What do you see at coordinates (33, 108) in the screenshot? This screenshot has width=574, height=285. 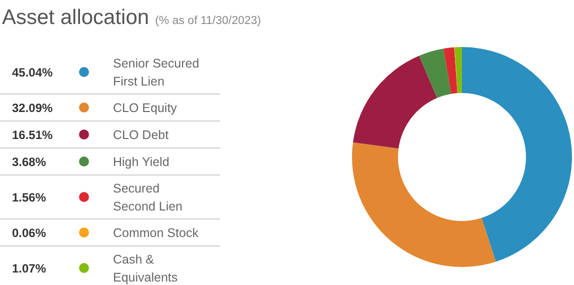 I see `data-label: 32.09%` at bounding box center [33, 108].